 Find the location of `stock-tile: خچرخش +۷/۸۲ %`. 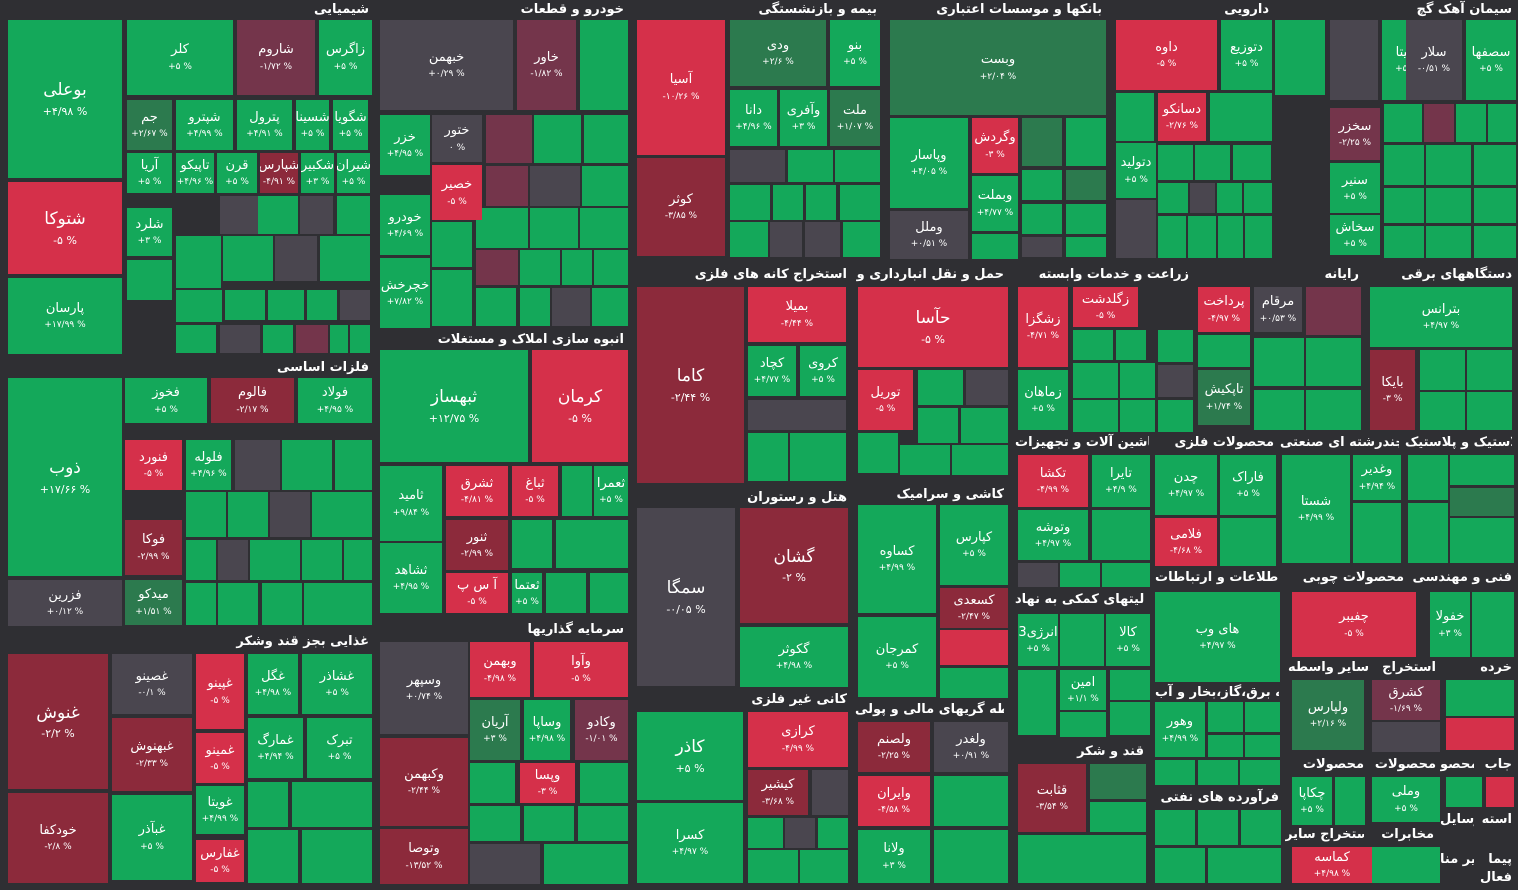

stock-tile: خچرخش +۷/۸۲ % is located at coordinates (405, 293).